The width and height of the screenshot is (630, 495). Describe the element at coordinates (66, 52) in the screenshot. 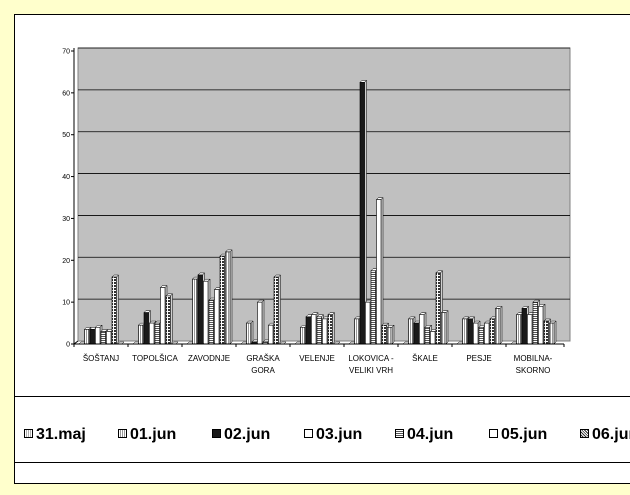

I see `y-tick-label: 70` at that location.